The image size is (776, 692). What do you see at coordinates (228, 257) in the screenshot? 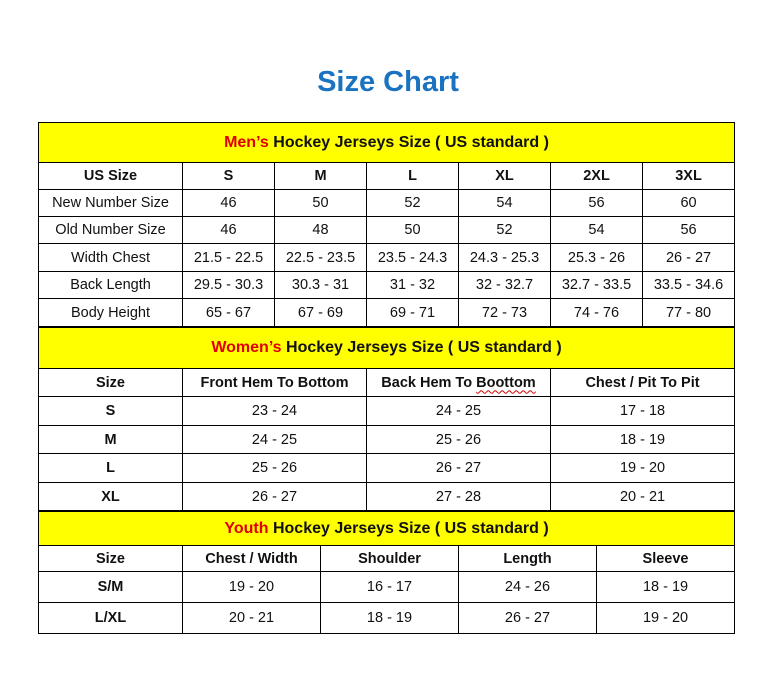
I see `table-cell: 21.5 - 22.5` at bounding box center [228, 257].